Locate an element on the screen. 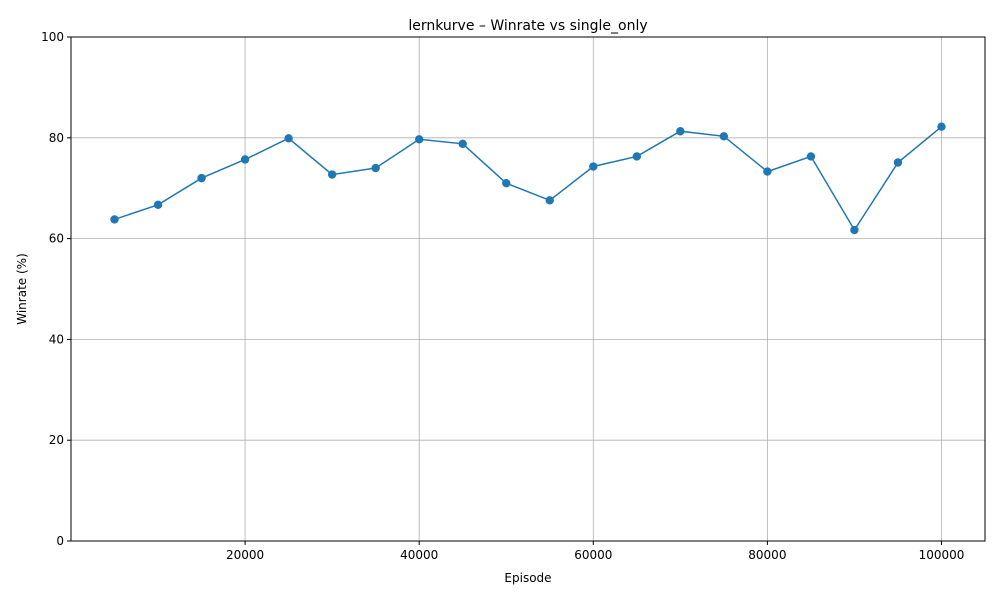  y-tick-label: 20 is located at coordinates (56, 440).